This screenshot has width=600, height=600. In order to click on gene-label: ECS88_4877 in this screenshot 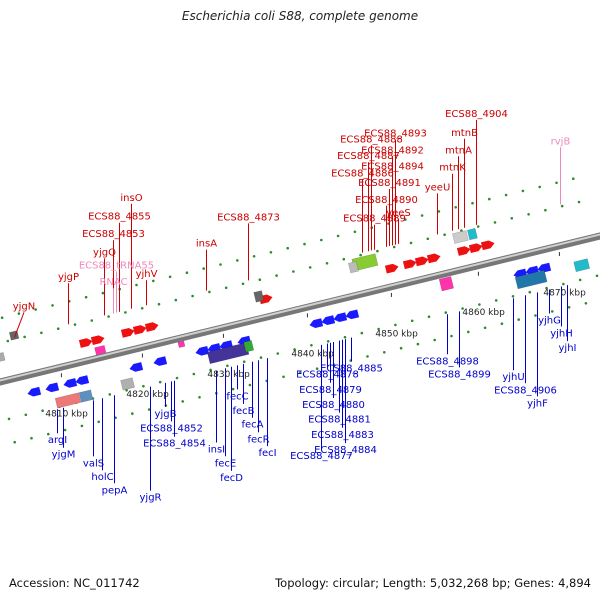, I will do `click(321, 456)`.